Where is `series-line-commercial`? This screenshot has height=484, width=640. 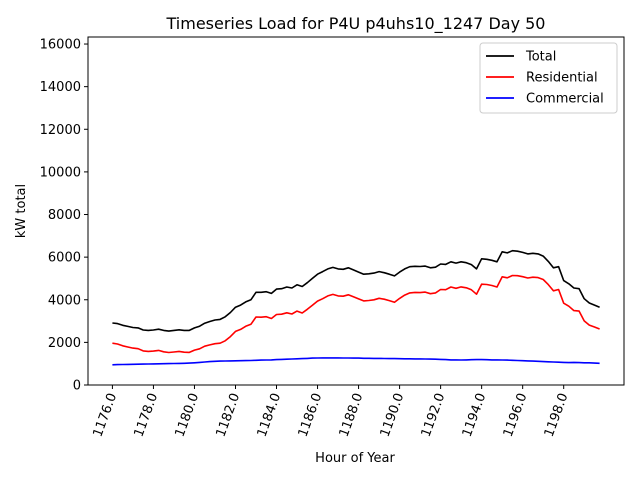 series-line-commercial is located at coordinates (356, 361).